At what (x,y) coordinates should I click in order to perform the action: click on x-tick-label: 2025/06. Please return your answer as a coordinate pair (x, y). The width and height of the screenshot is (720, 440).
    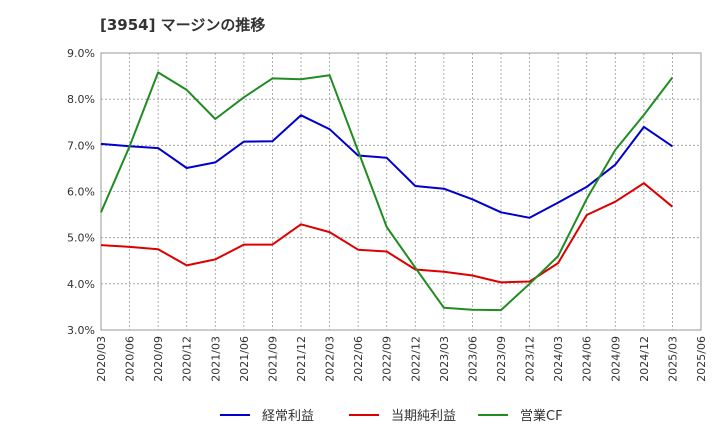
    Looking at the image, I should click on (701, 359).